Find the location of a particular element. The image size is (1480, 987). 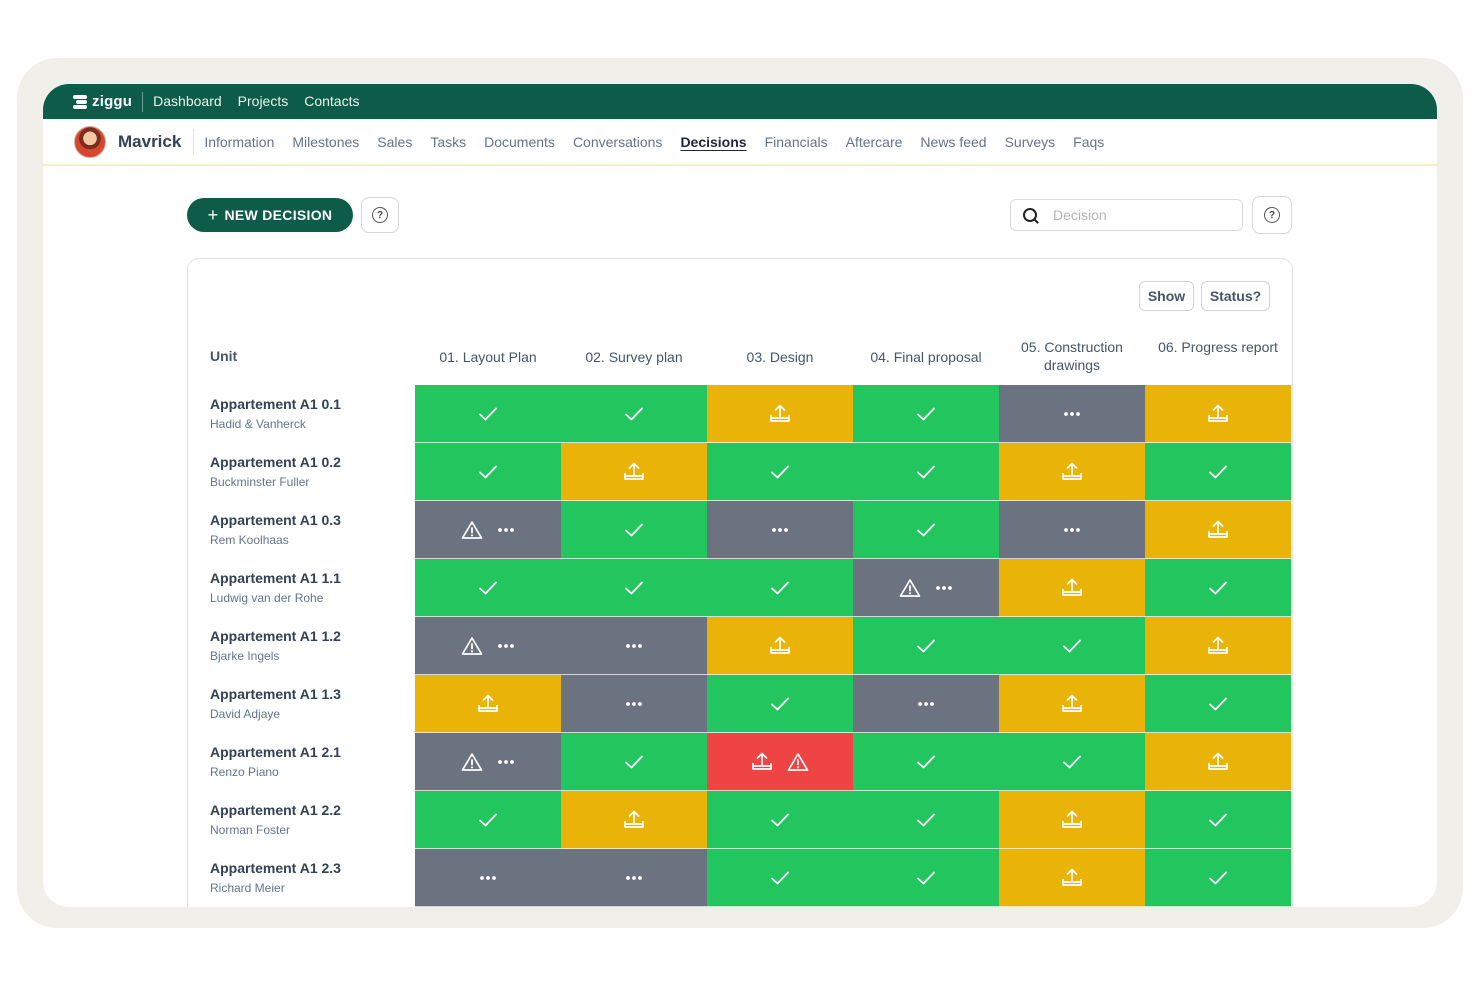

column-header-6: 06. Progress report is located at coordinates (1218, 347).